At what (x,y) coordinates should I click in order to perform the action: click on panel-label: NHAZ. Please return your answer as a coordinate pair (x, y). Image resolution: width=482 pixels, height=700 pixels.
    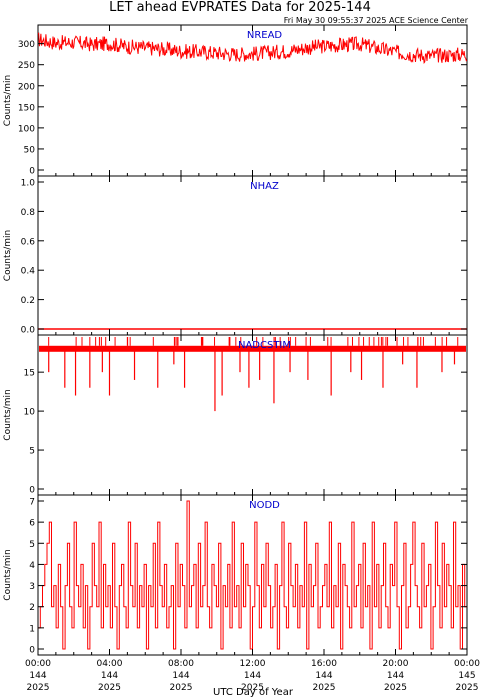
    Looking at the image, I should click on (264, 186).